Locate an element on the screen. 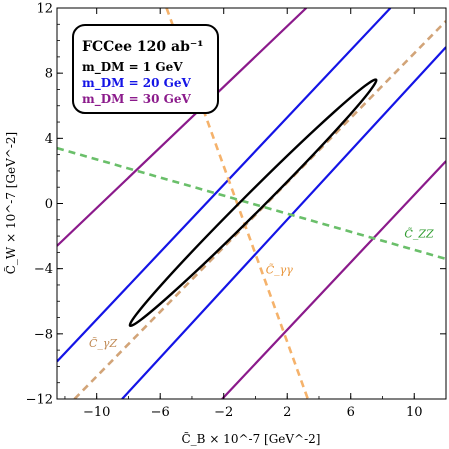 This screenshot has width=449, height=449. y-tick-label: −12 is located at coordinates (39, 400).